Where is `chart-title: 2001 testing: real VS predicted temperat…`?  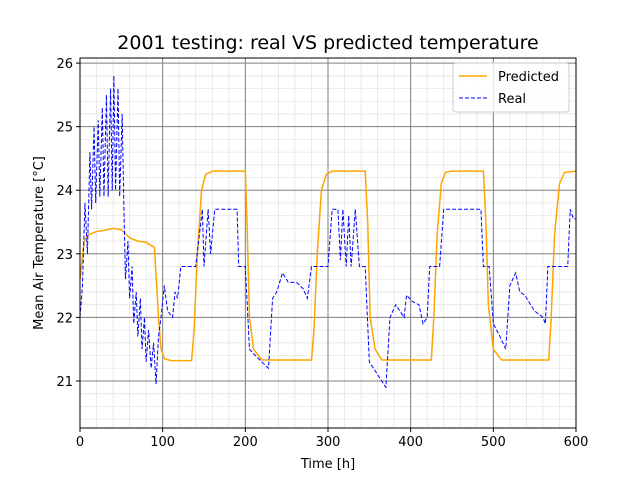
chart-title: 2001 testing: real VS predicted temperat… is located at coordinates (327, 43).